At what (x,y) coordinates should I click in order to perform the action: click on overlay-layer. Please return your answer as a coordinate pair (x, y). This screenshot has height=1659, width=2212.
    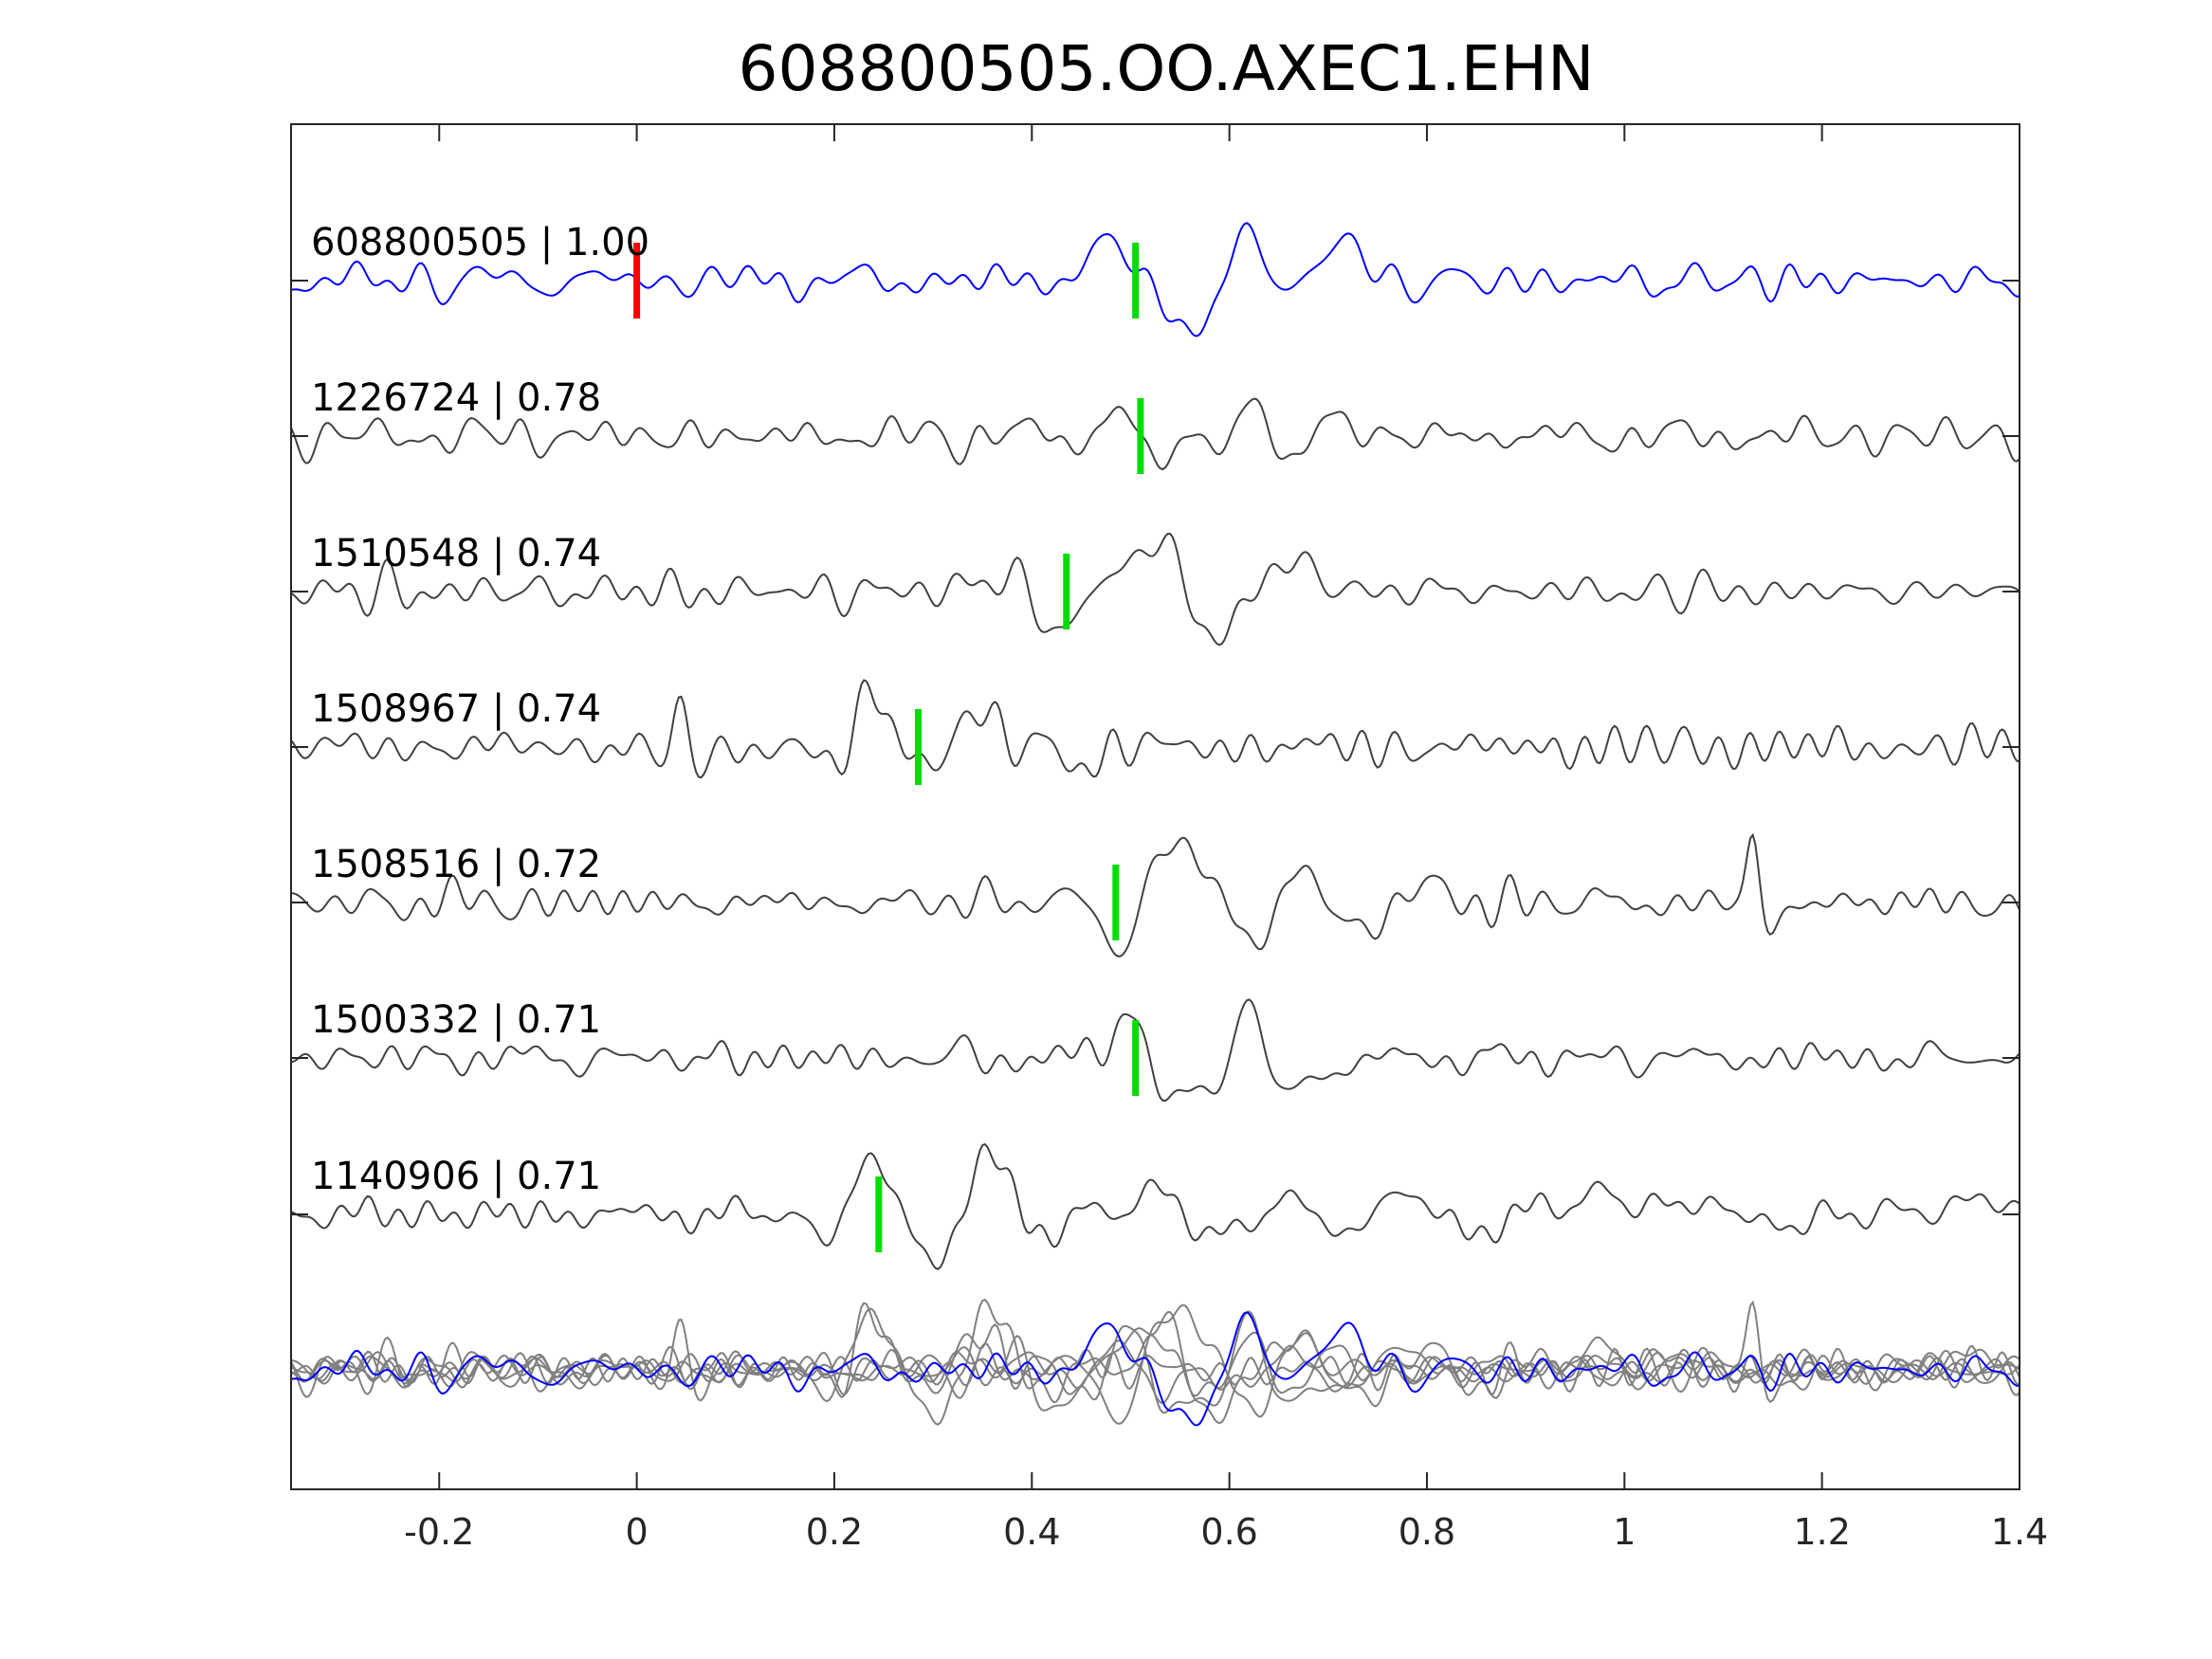
    Looking at the image, I should click on (1155, 1362).